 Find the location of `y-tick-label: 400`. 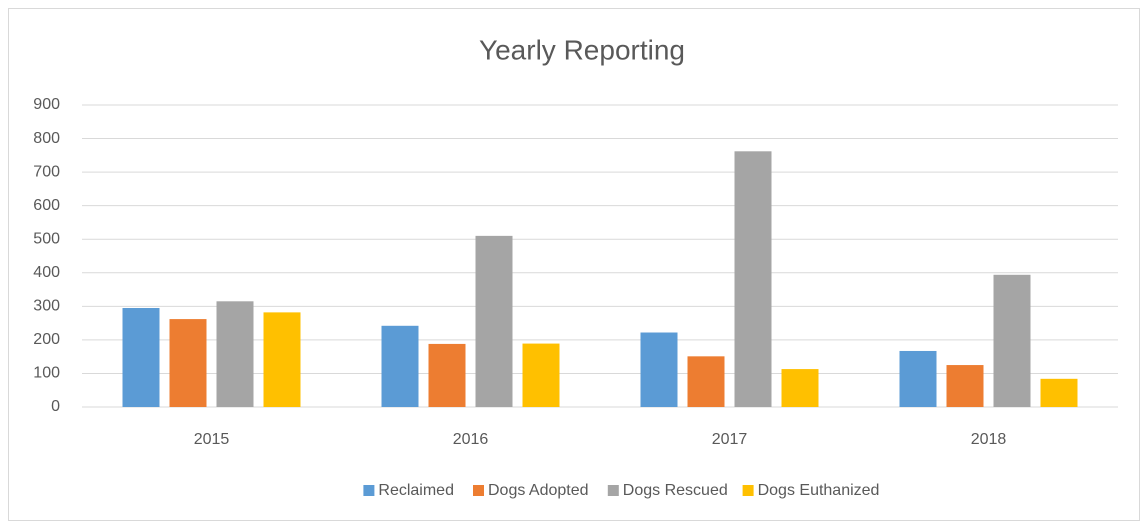

y-tick-label: 400 is located at coordinates (46, 272).